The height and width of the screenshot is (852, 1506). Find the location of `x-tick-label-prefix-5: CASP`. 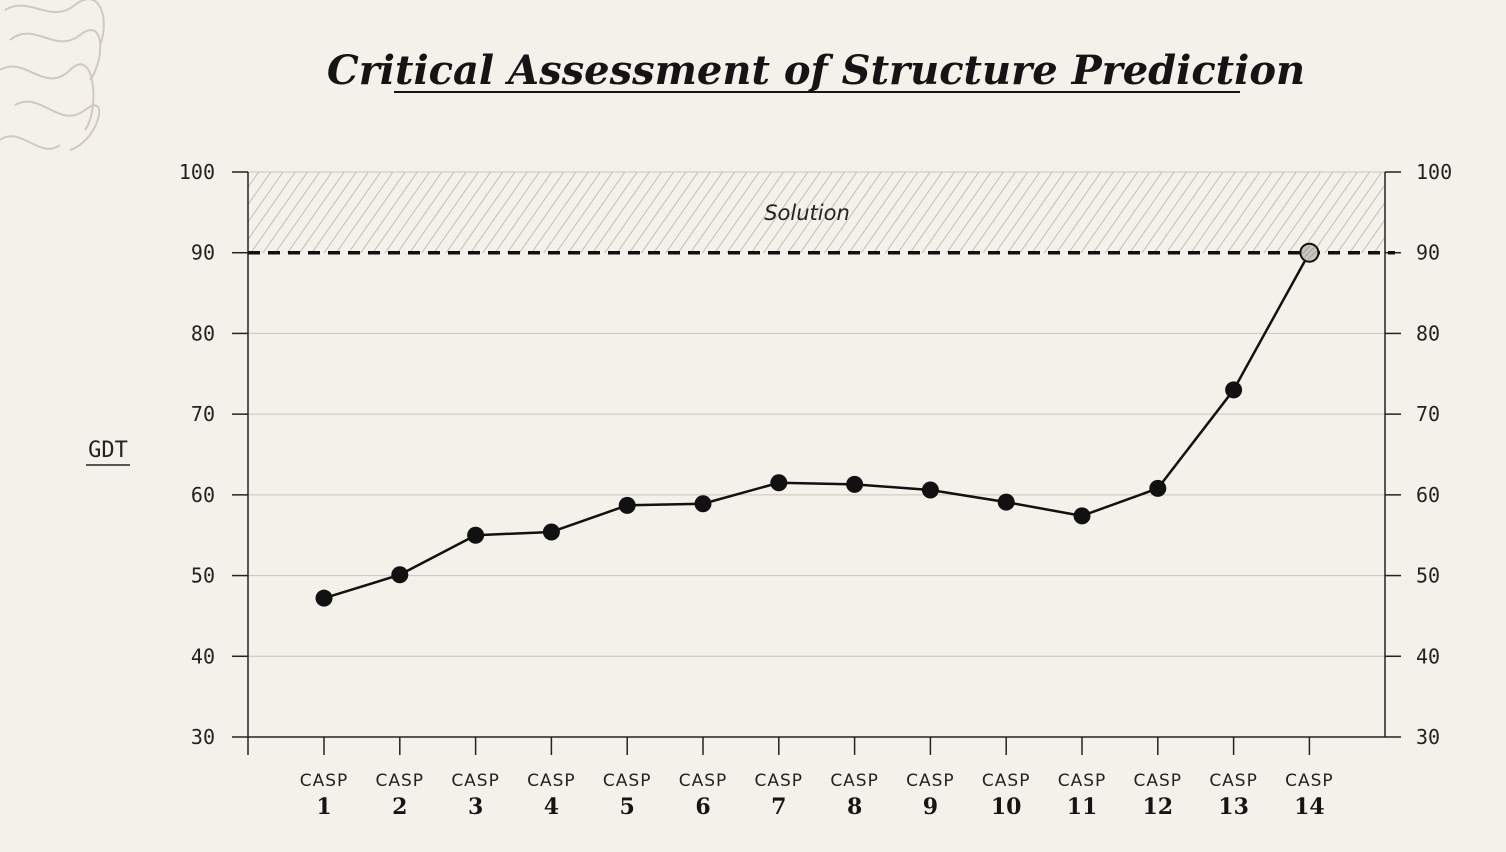

x-tick-label-prefix-5: CASP is located at coordinates (627, 781).